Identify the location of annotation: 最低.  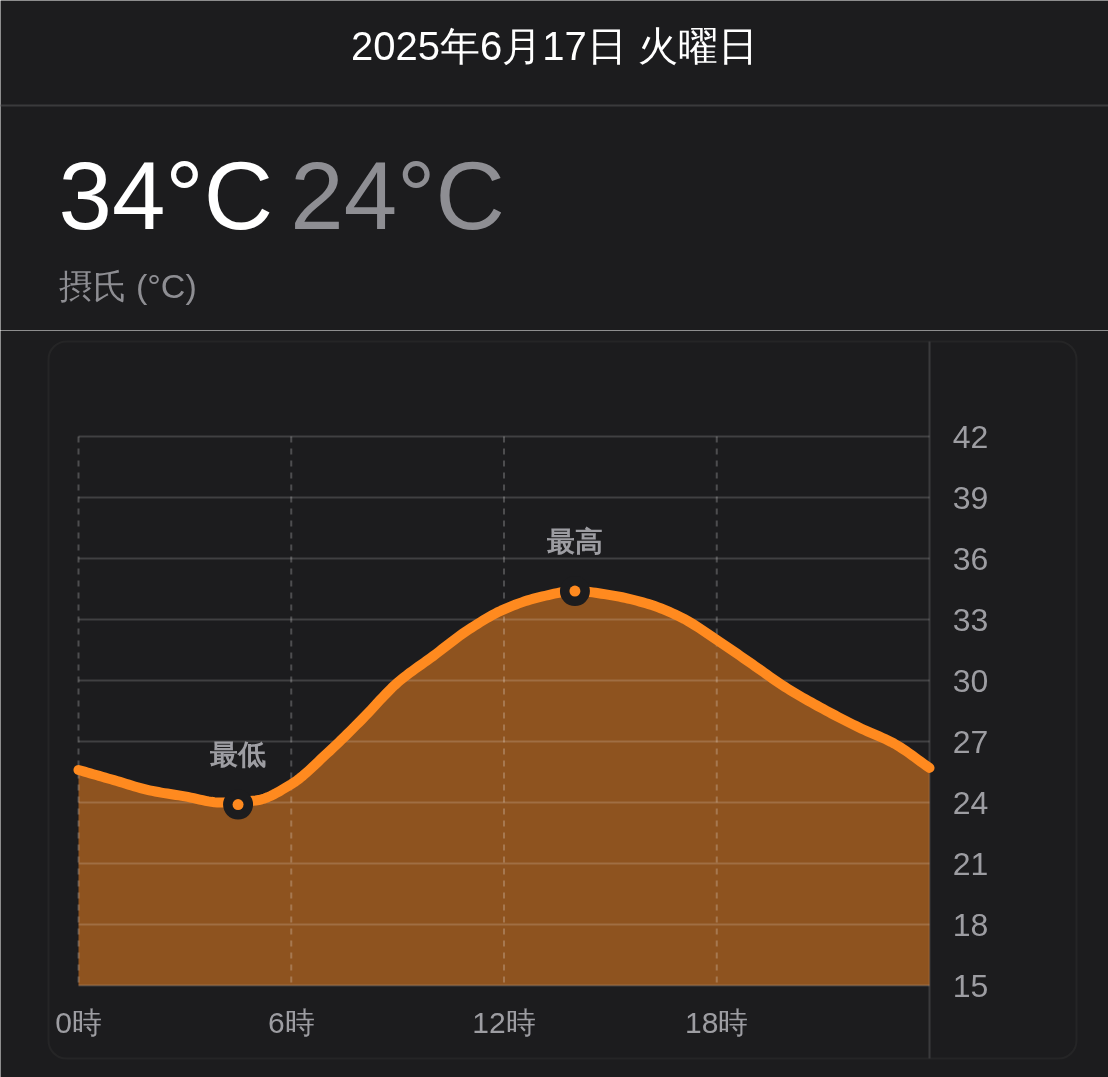
(238, 755).